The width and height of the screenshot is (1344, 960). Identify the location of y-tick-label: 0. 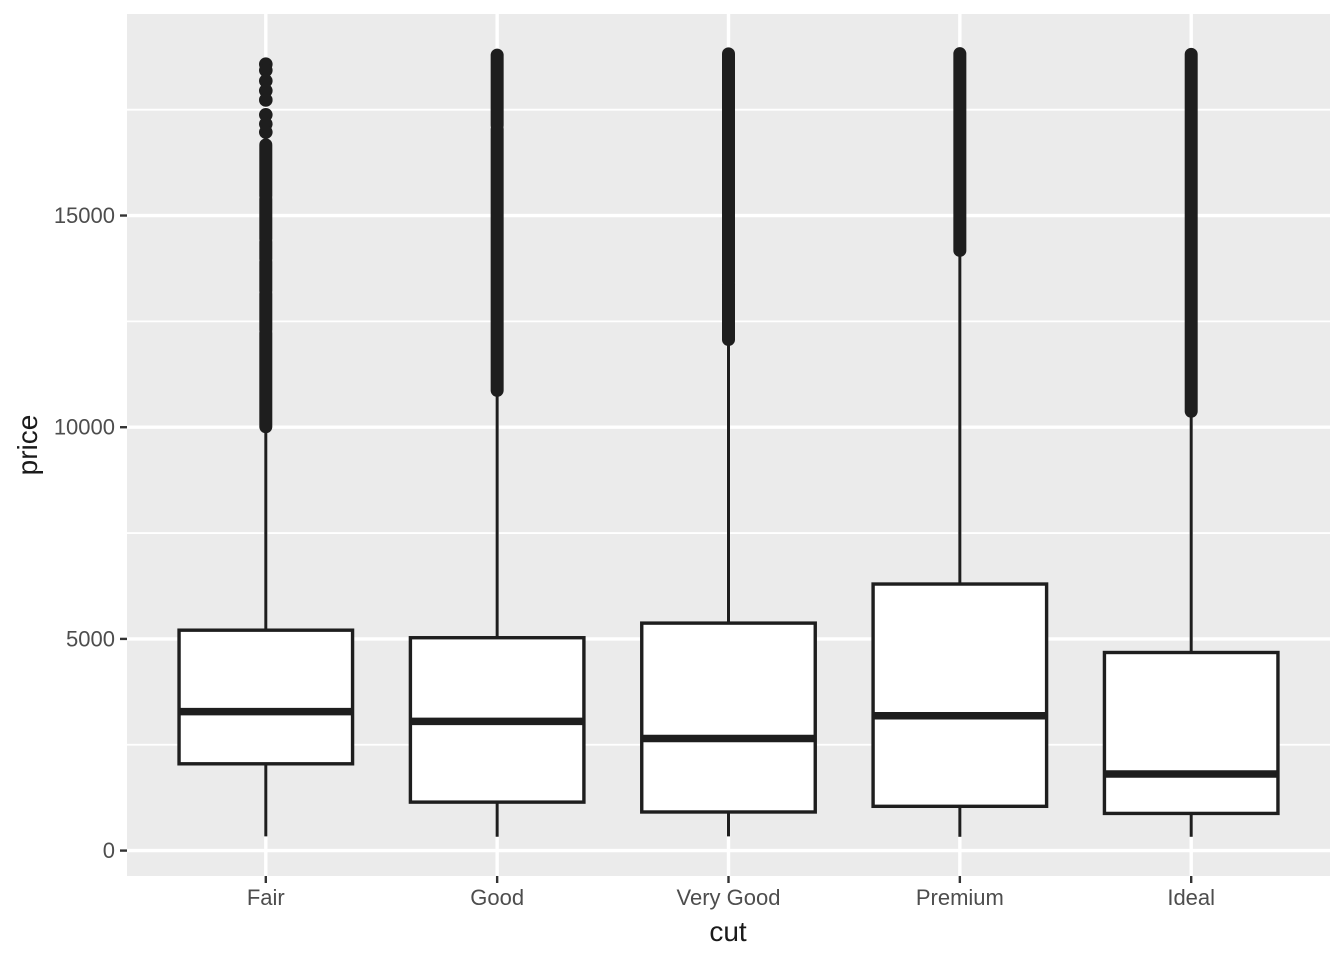
(109, 850).